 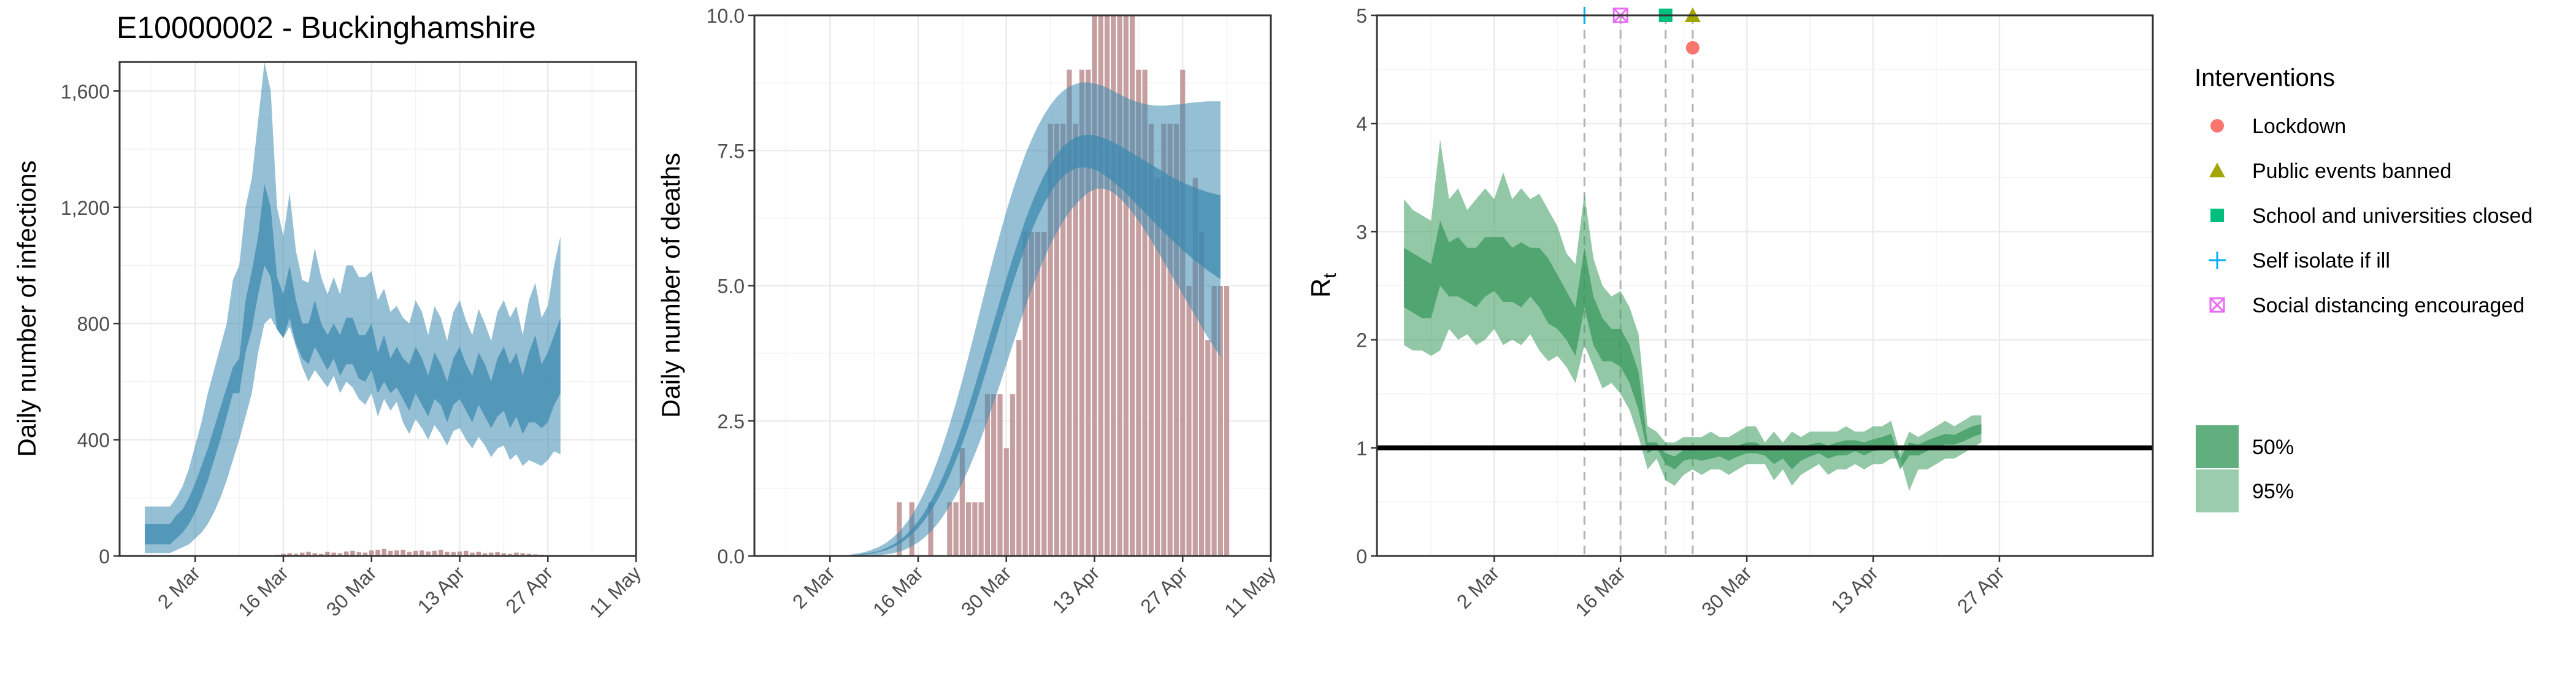 What do you see at coordinates (26, 308) in the screenshot?
I see `infections-ylabel: Daily number of infections` at bounding box center [26, 308].